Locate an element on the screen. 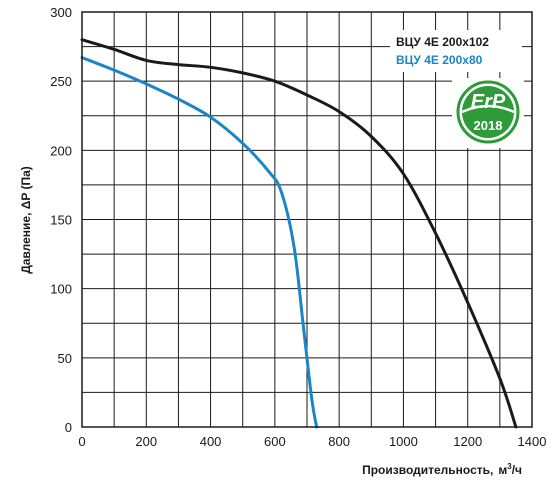  x-tick-label: 200 is located at coordinates (146, 441).